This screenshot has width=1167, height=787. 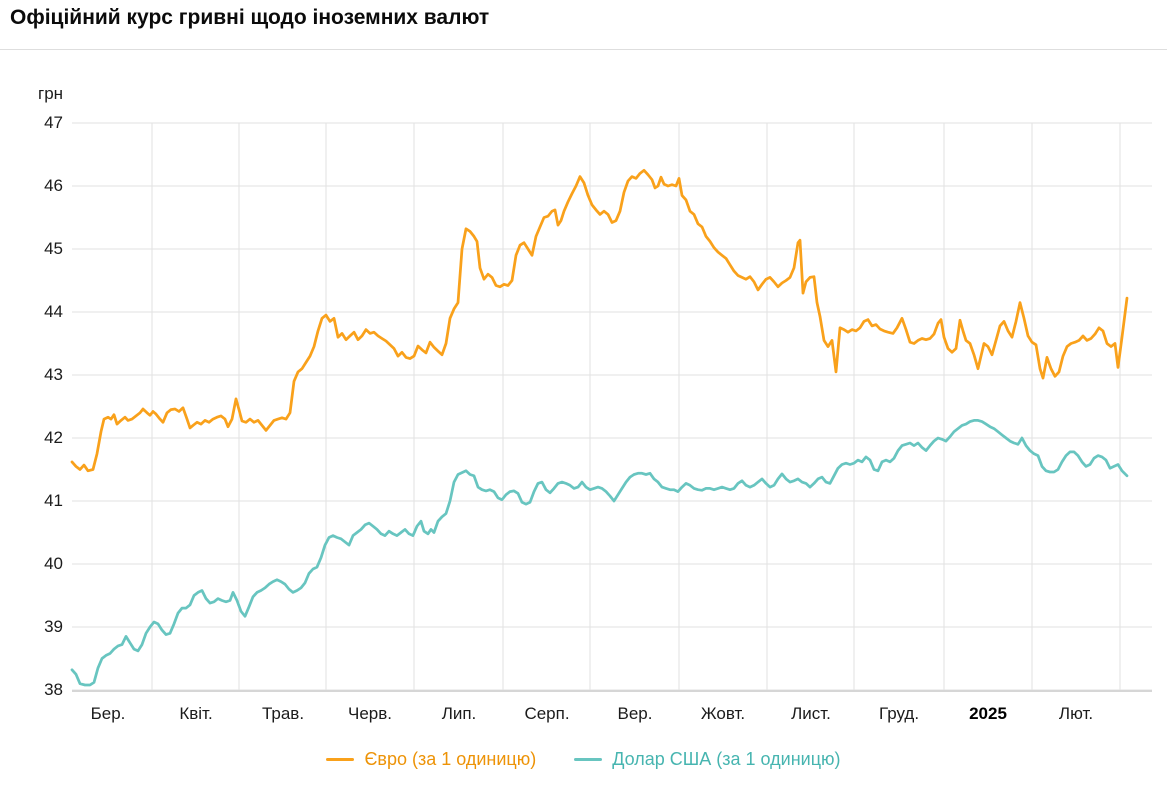 I want to click on x-tick-label: 2025, so click(x=988, y=713).